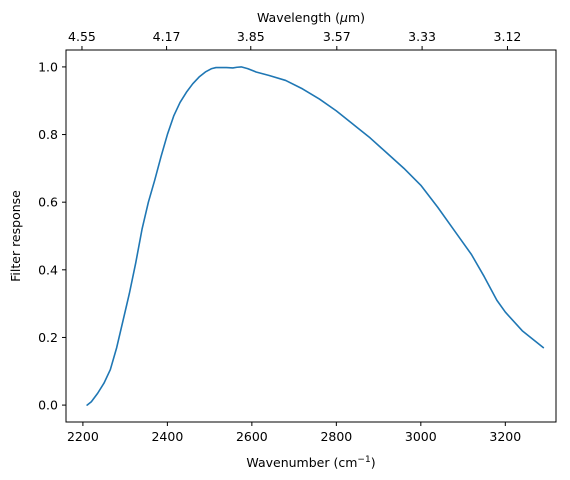 This screenshot has height=480, width=570. I want to click on y-tick-label: 0.2, so click(48, 337).